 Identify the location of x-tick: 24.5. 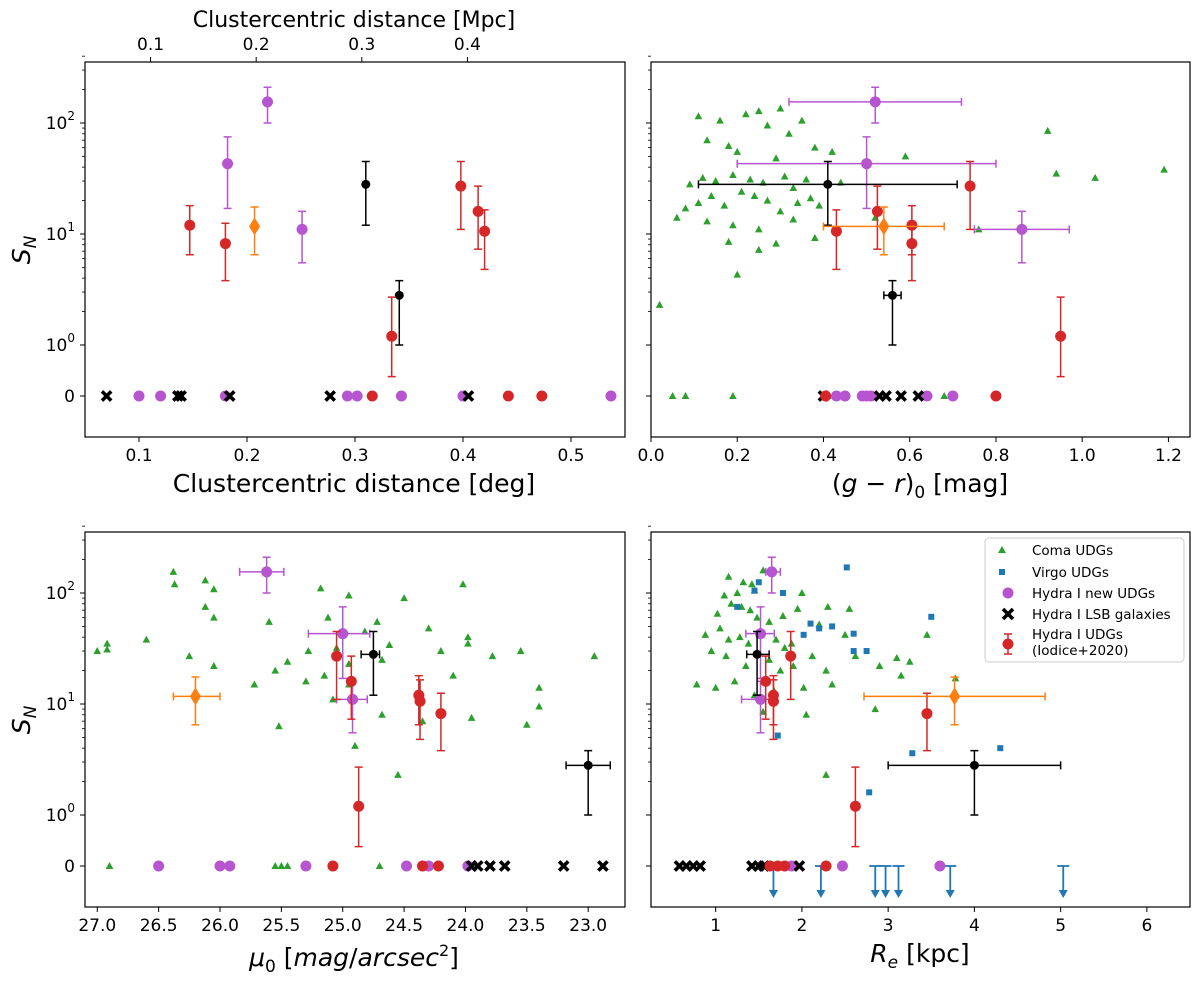
(404, 926).